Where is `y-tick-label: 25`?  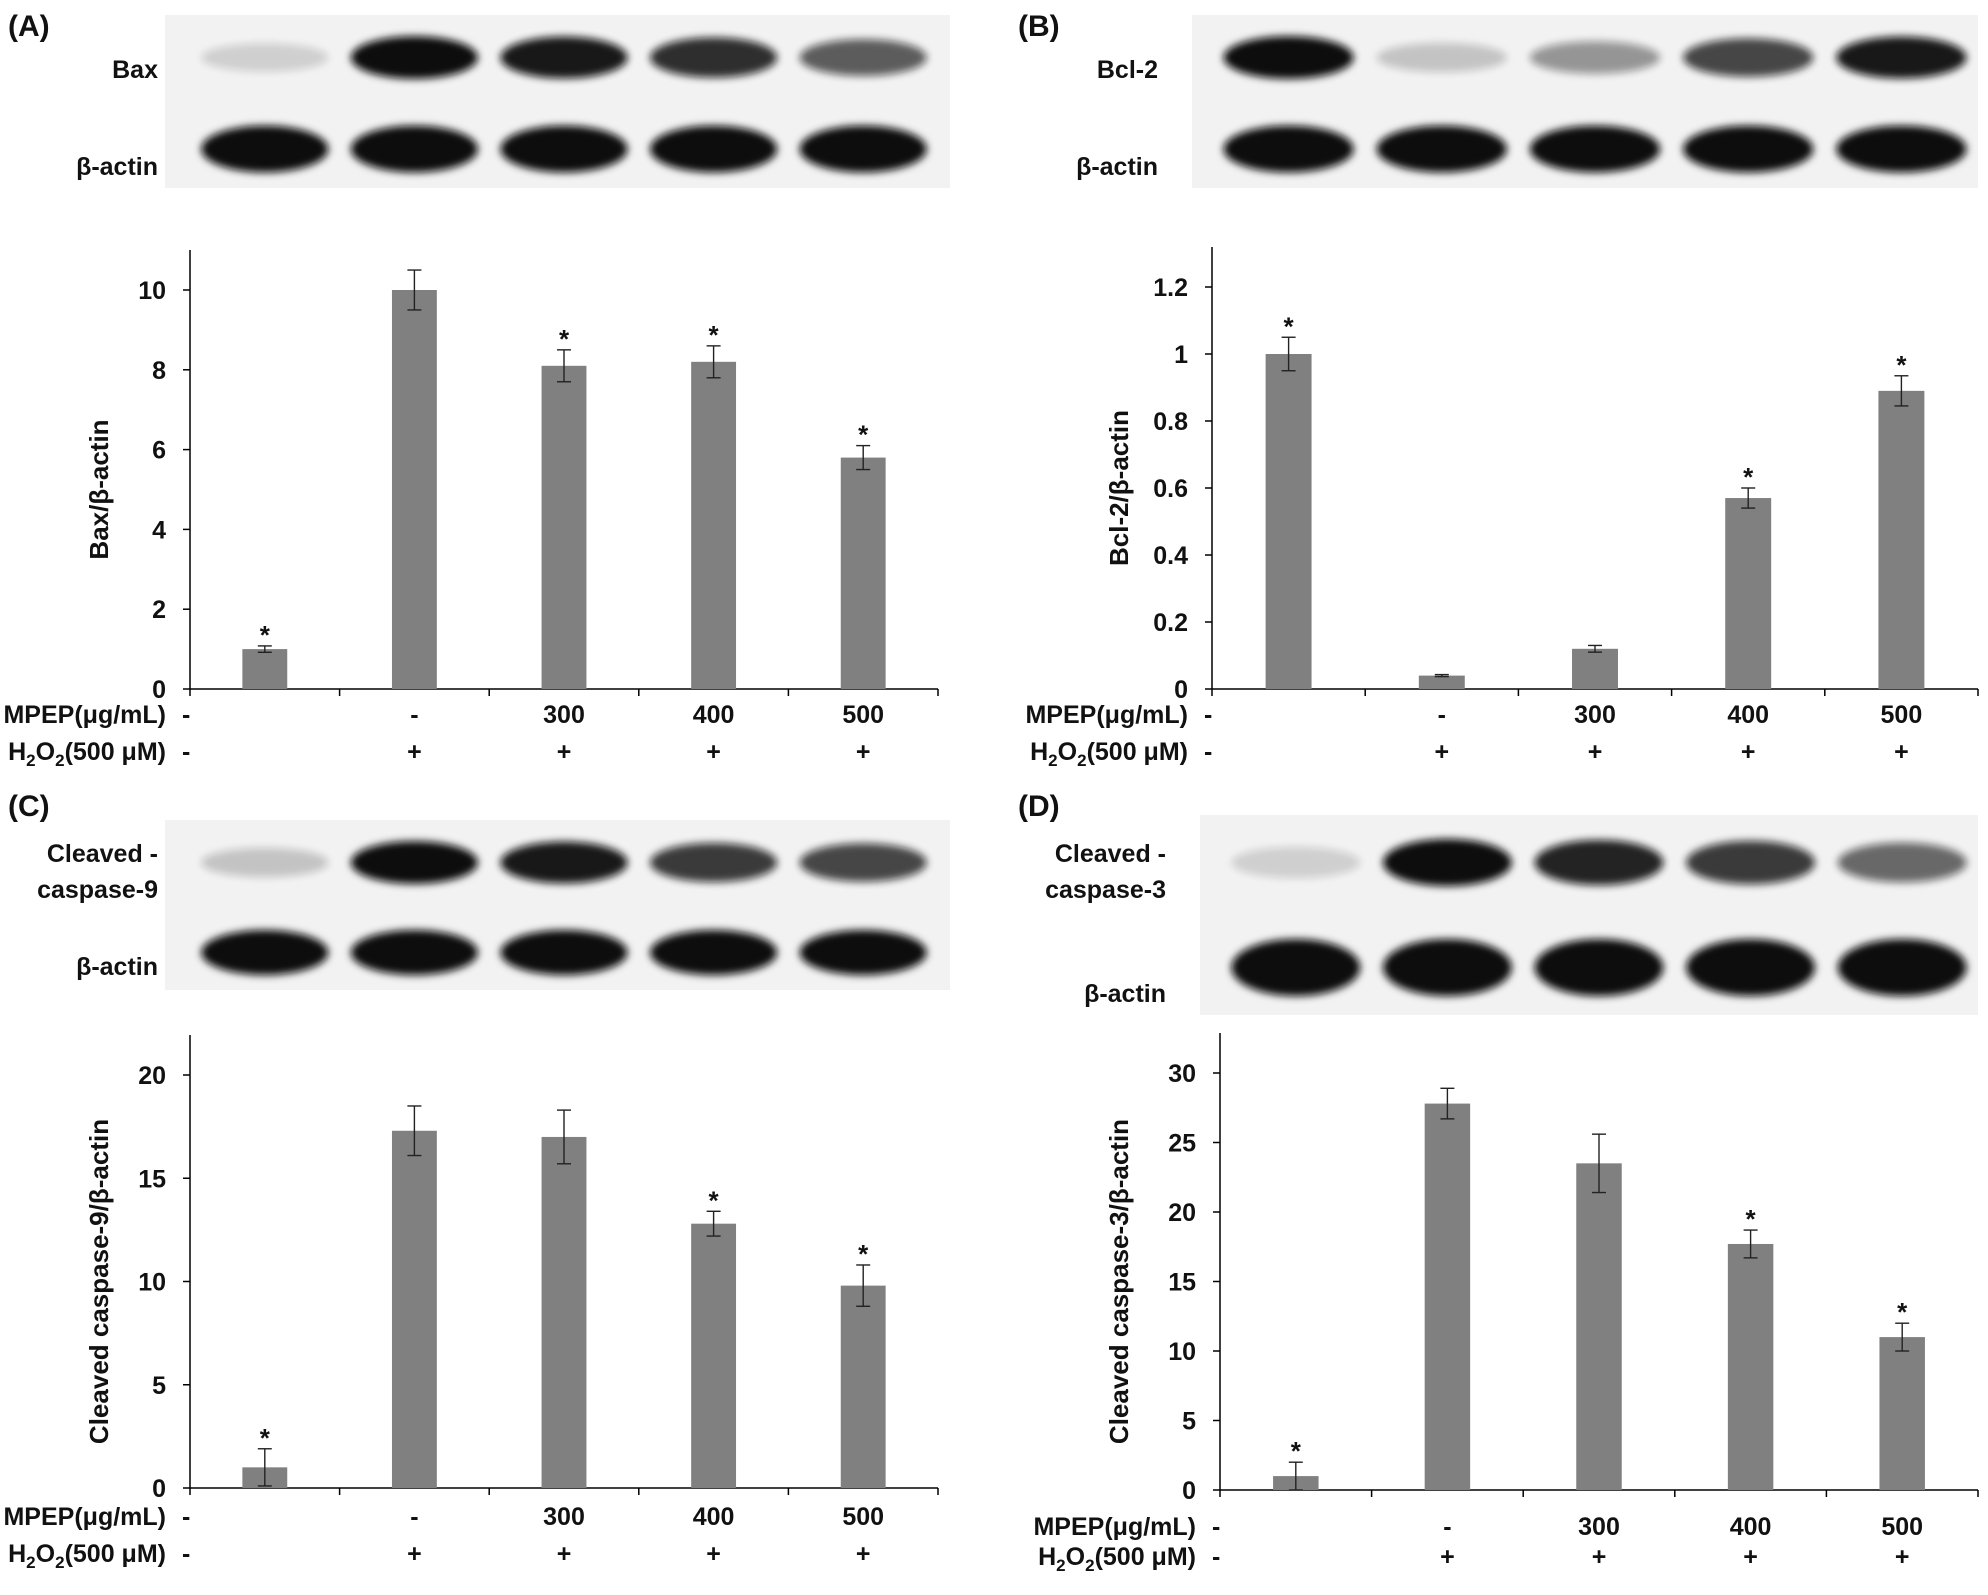 y-tick-label: 25 is located at coordinates (1182, 1144).